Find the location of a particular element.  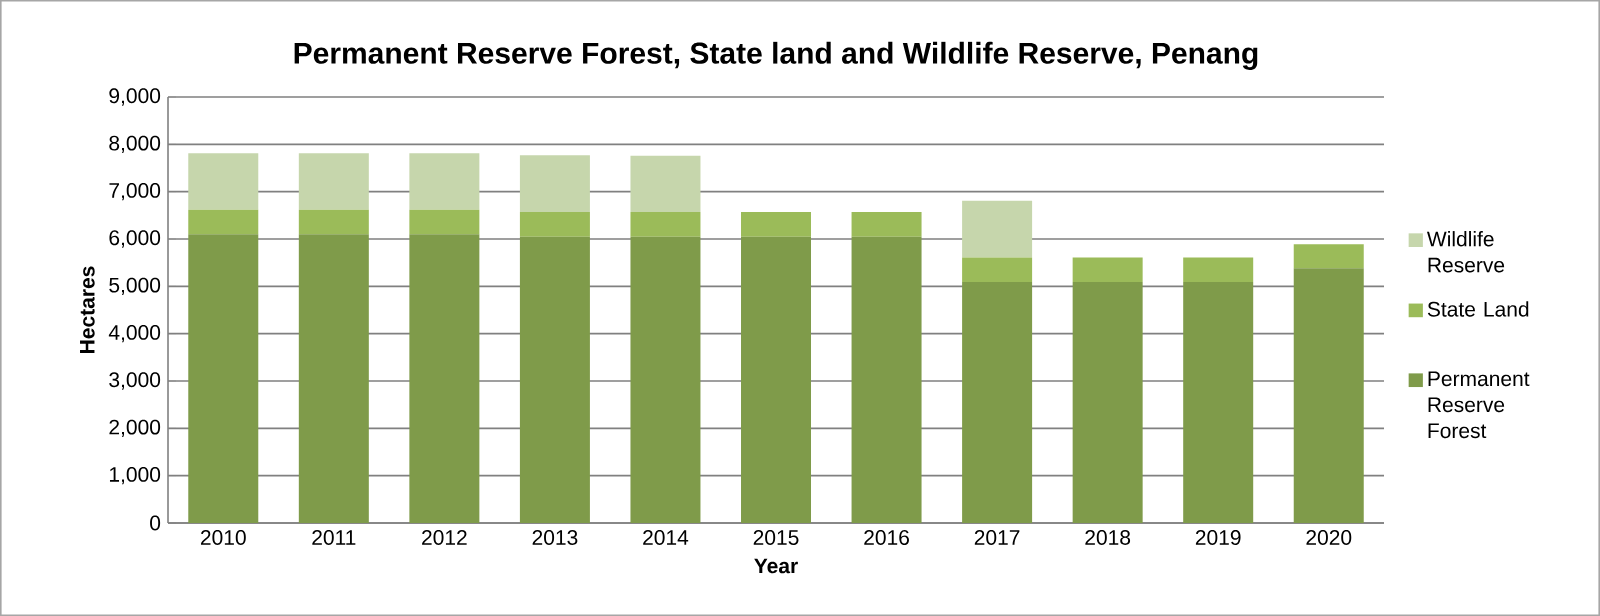

y-tick-label: 6,000 is located at coordinates (135, 239).